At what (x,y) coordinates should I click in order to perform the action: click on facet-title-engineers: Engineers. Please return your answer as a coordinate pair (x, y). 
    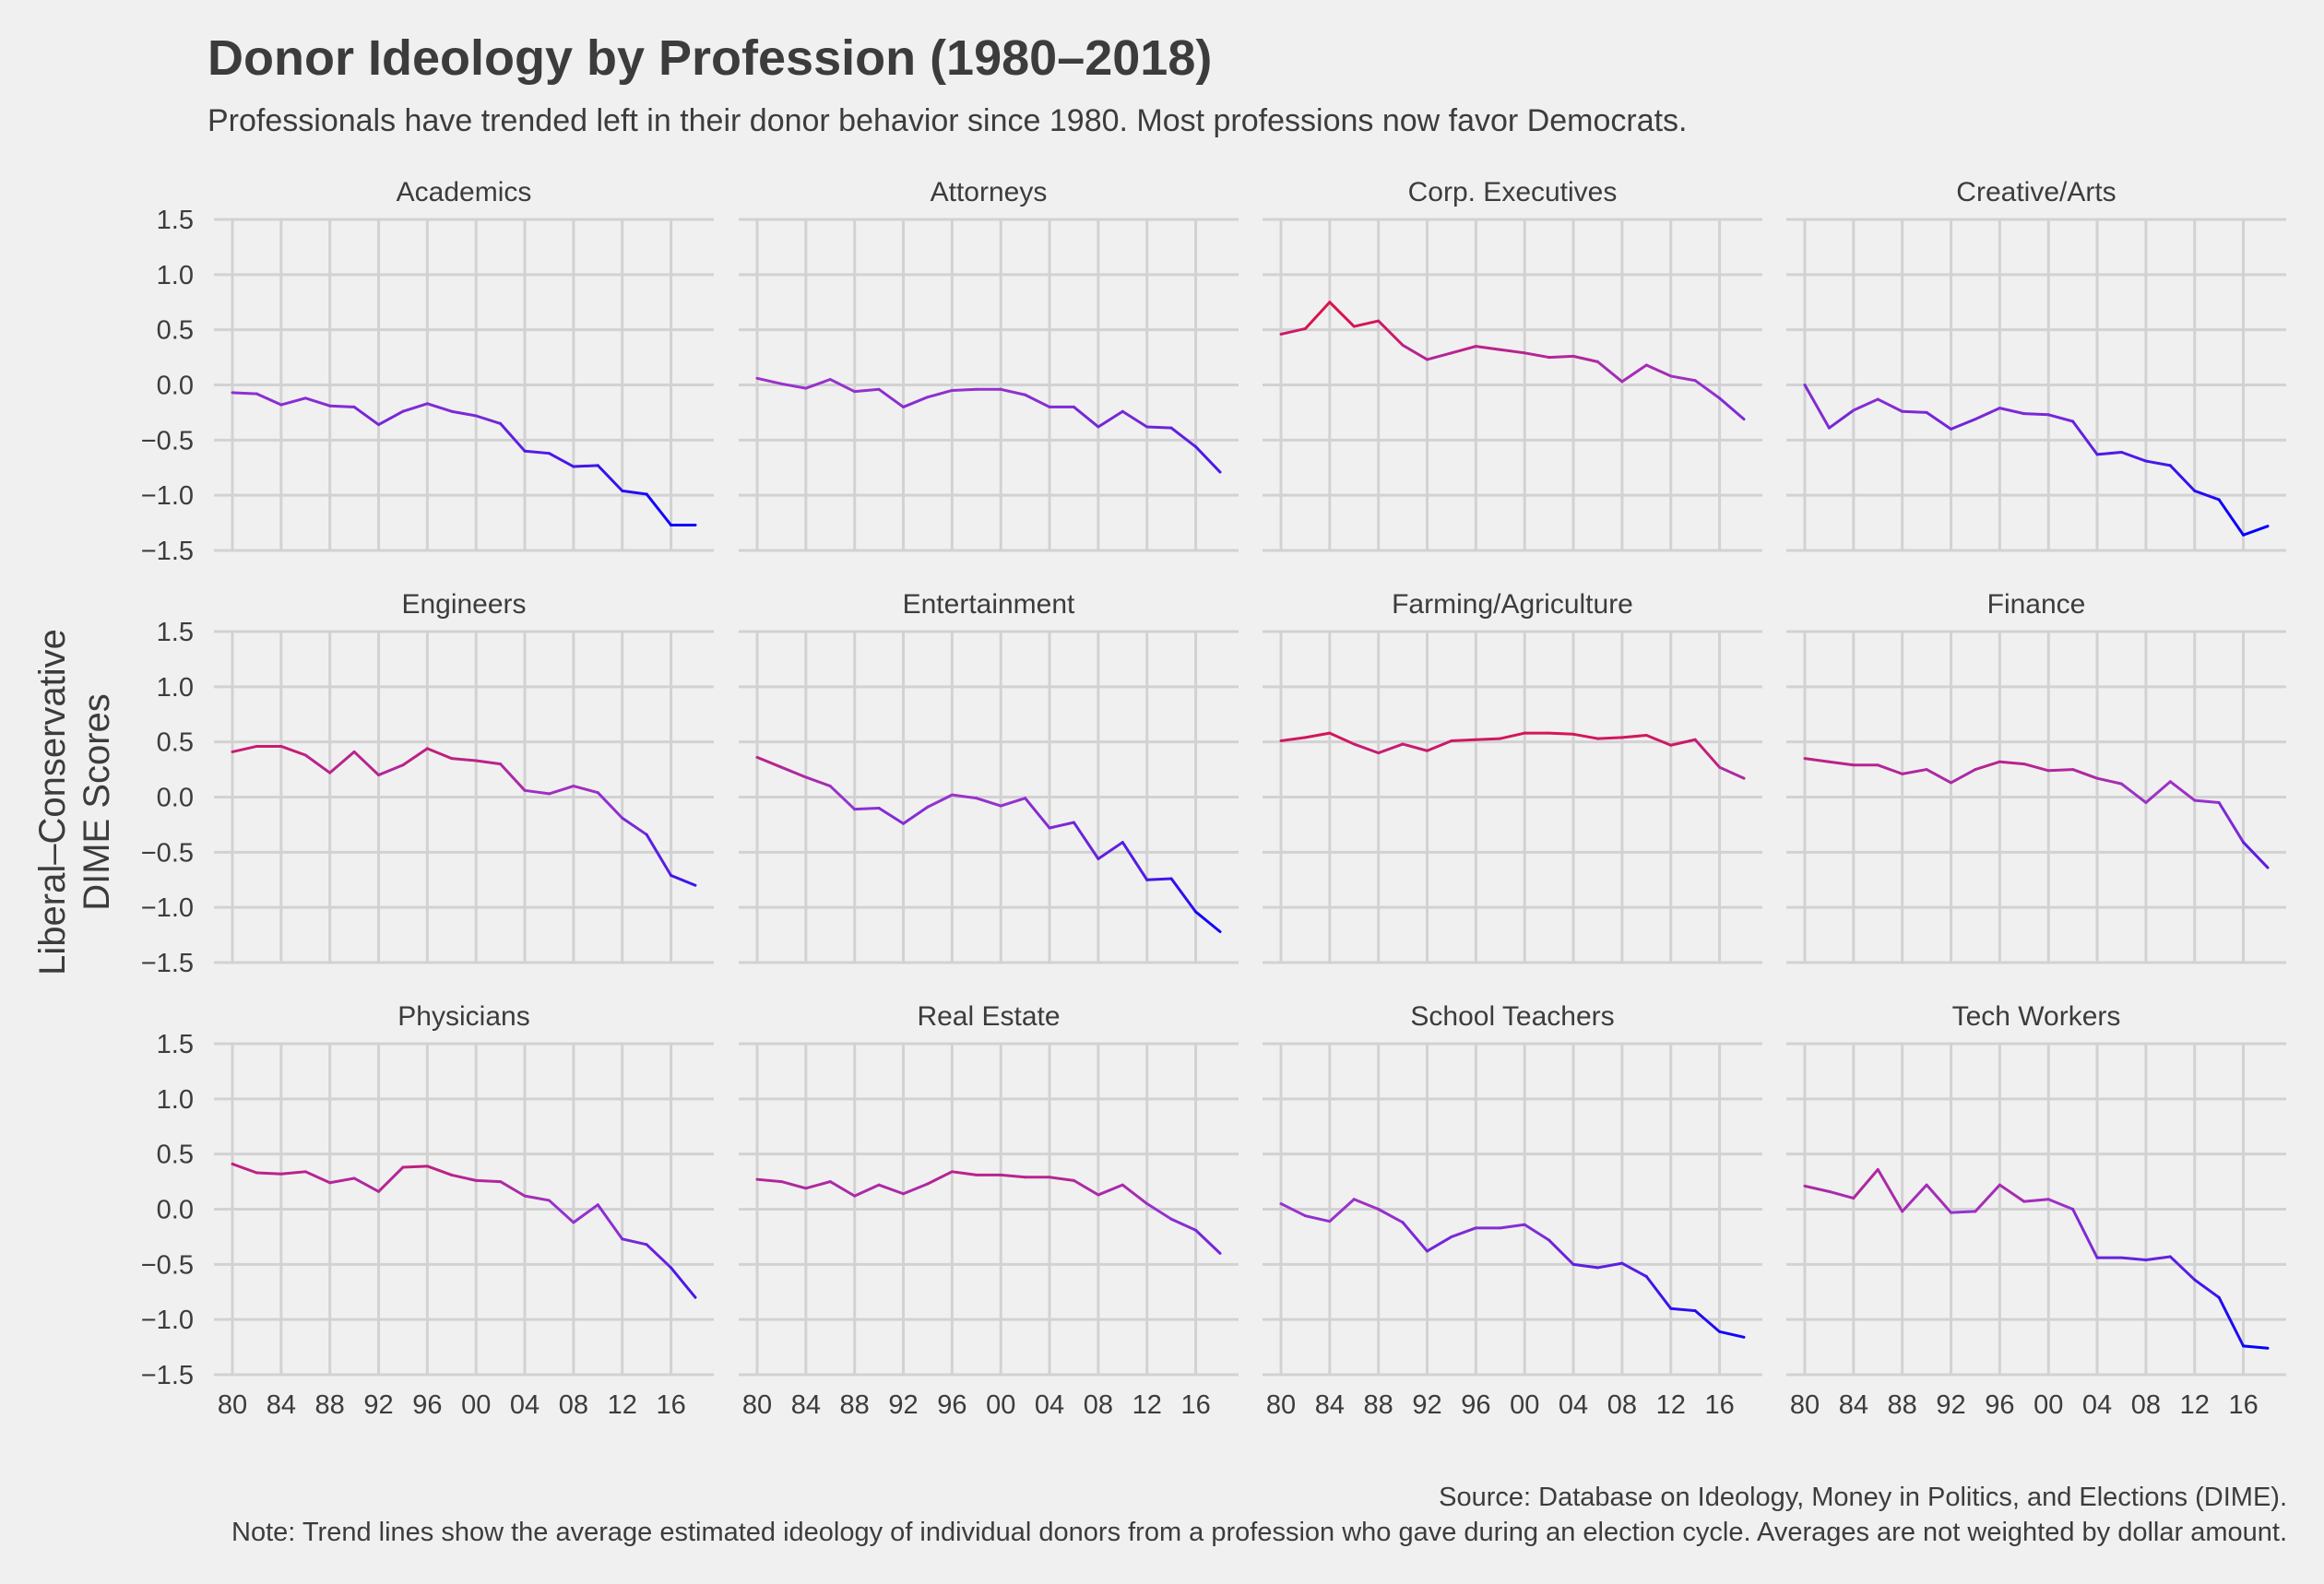
    Looking at the image, I should click on (463, 604).